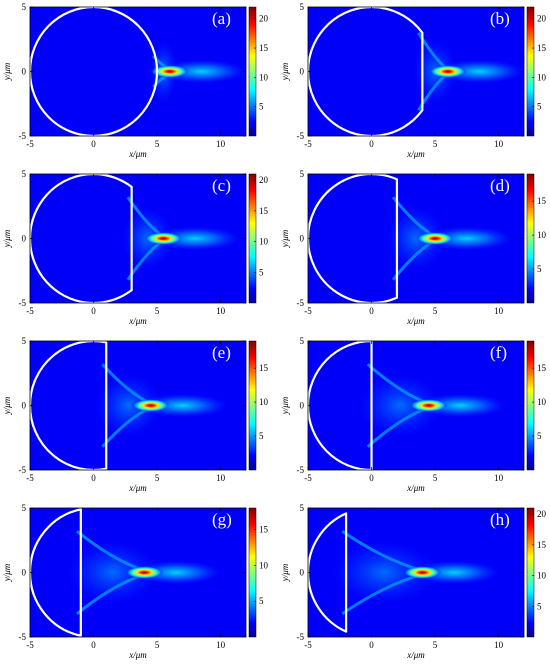 The height and width of the screenshot is (668, 550). I want to click on panel-h: (h) -5 0 5 10 5 0 -5 x/μm y/μm 20 15 10 5, so click(413, 581).